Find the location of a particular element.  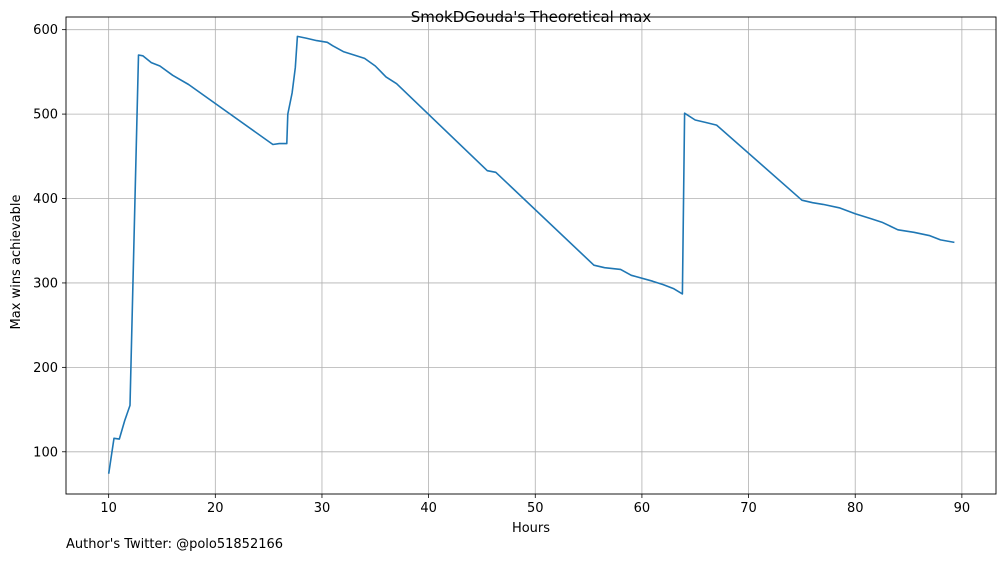

x-tick-label: 90 is located at coordinates (962, 508).